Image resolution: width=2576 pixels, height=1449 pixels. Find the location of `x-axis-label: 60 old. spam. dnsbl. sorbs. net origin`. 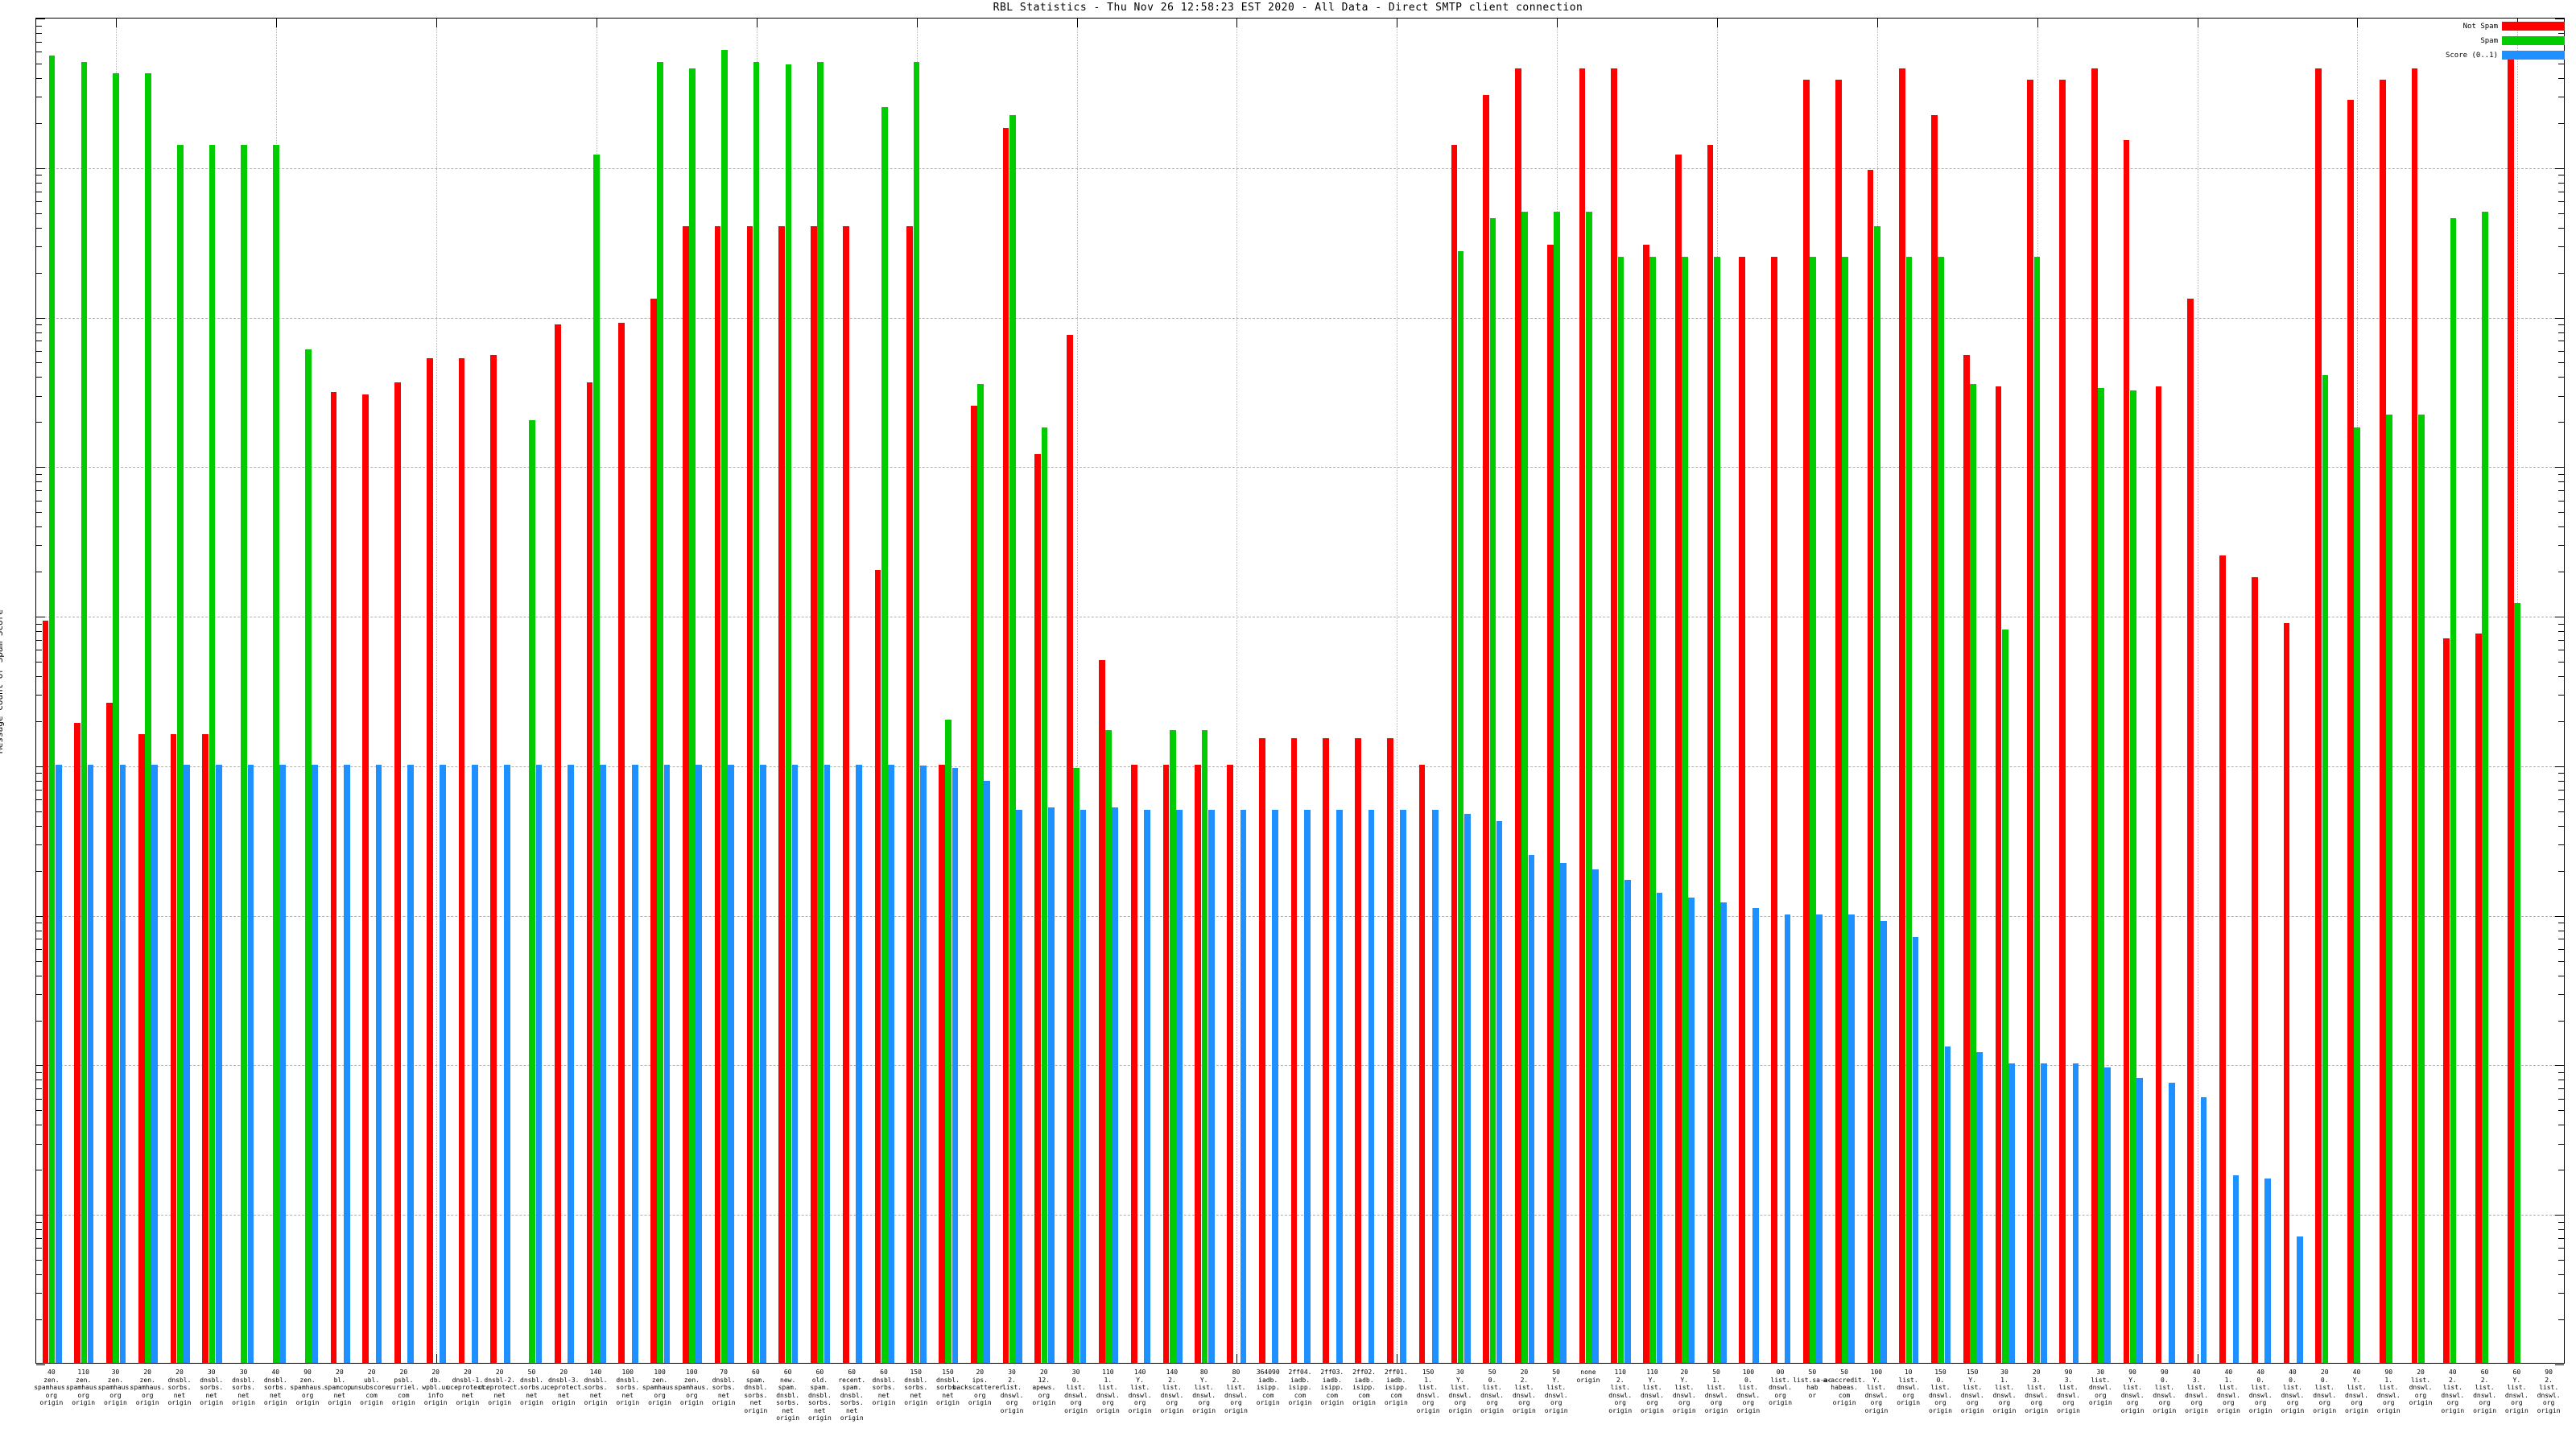

x-axis-label: 60 old. spam. dnsbl. sorbs. net origin is located at coordinates (820, 1395).